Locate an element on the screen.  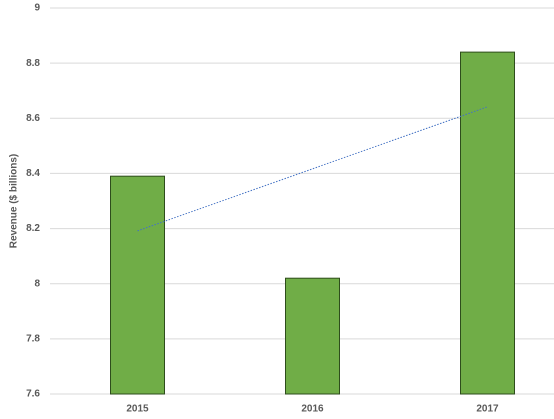
y-tick-label: 8.8 is located at coordinates (33, 63).